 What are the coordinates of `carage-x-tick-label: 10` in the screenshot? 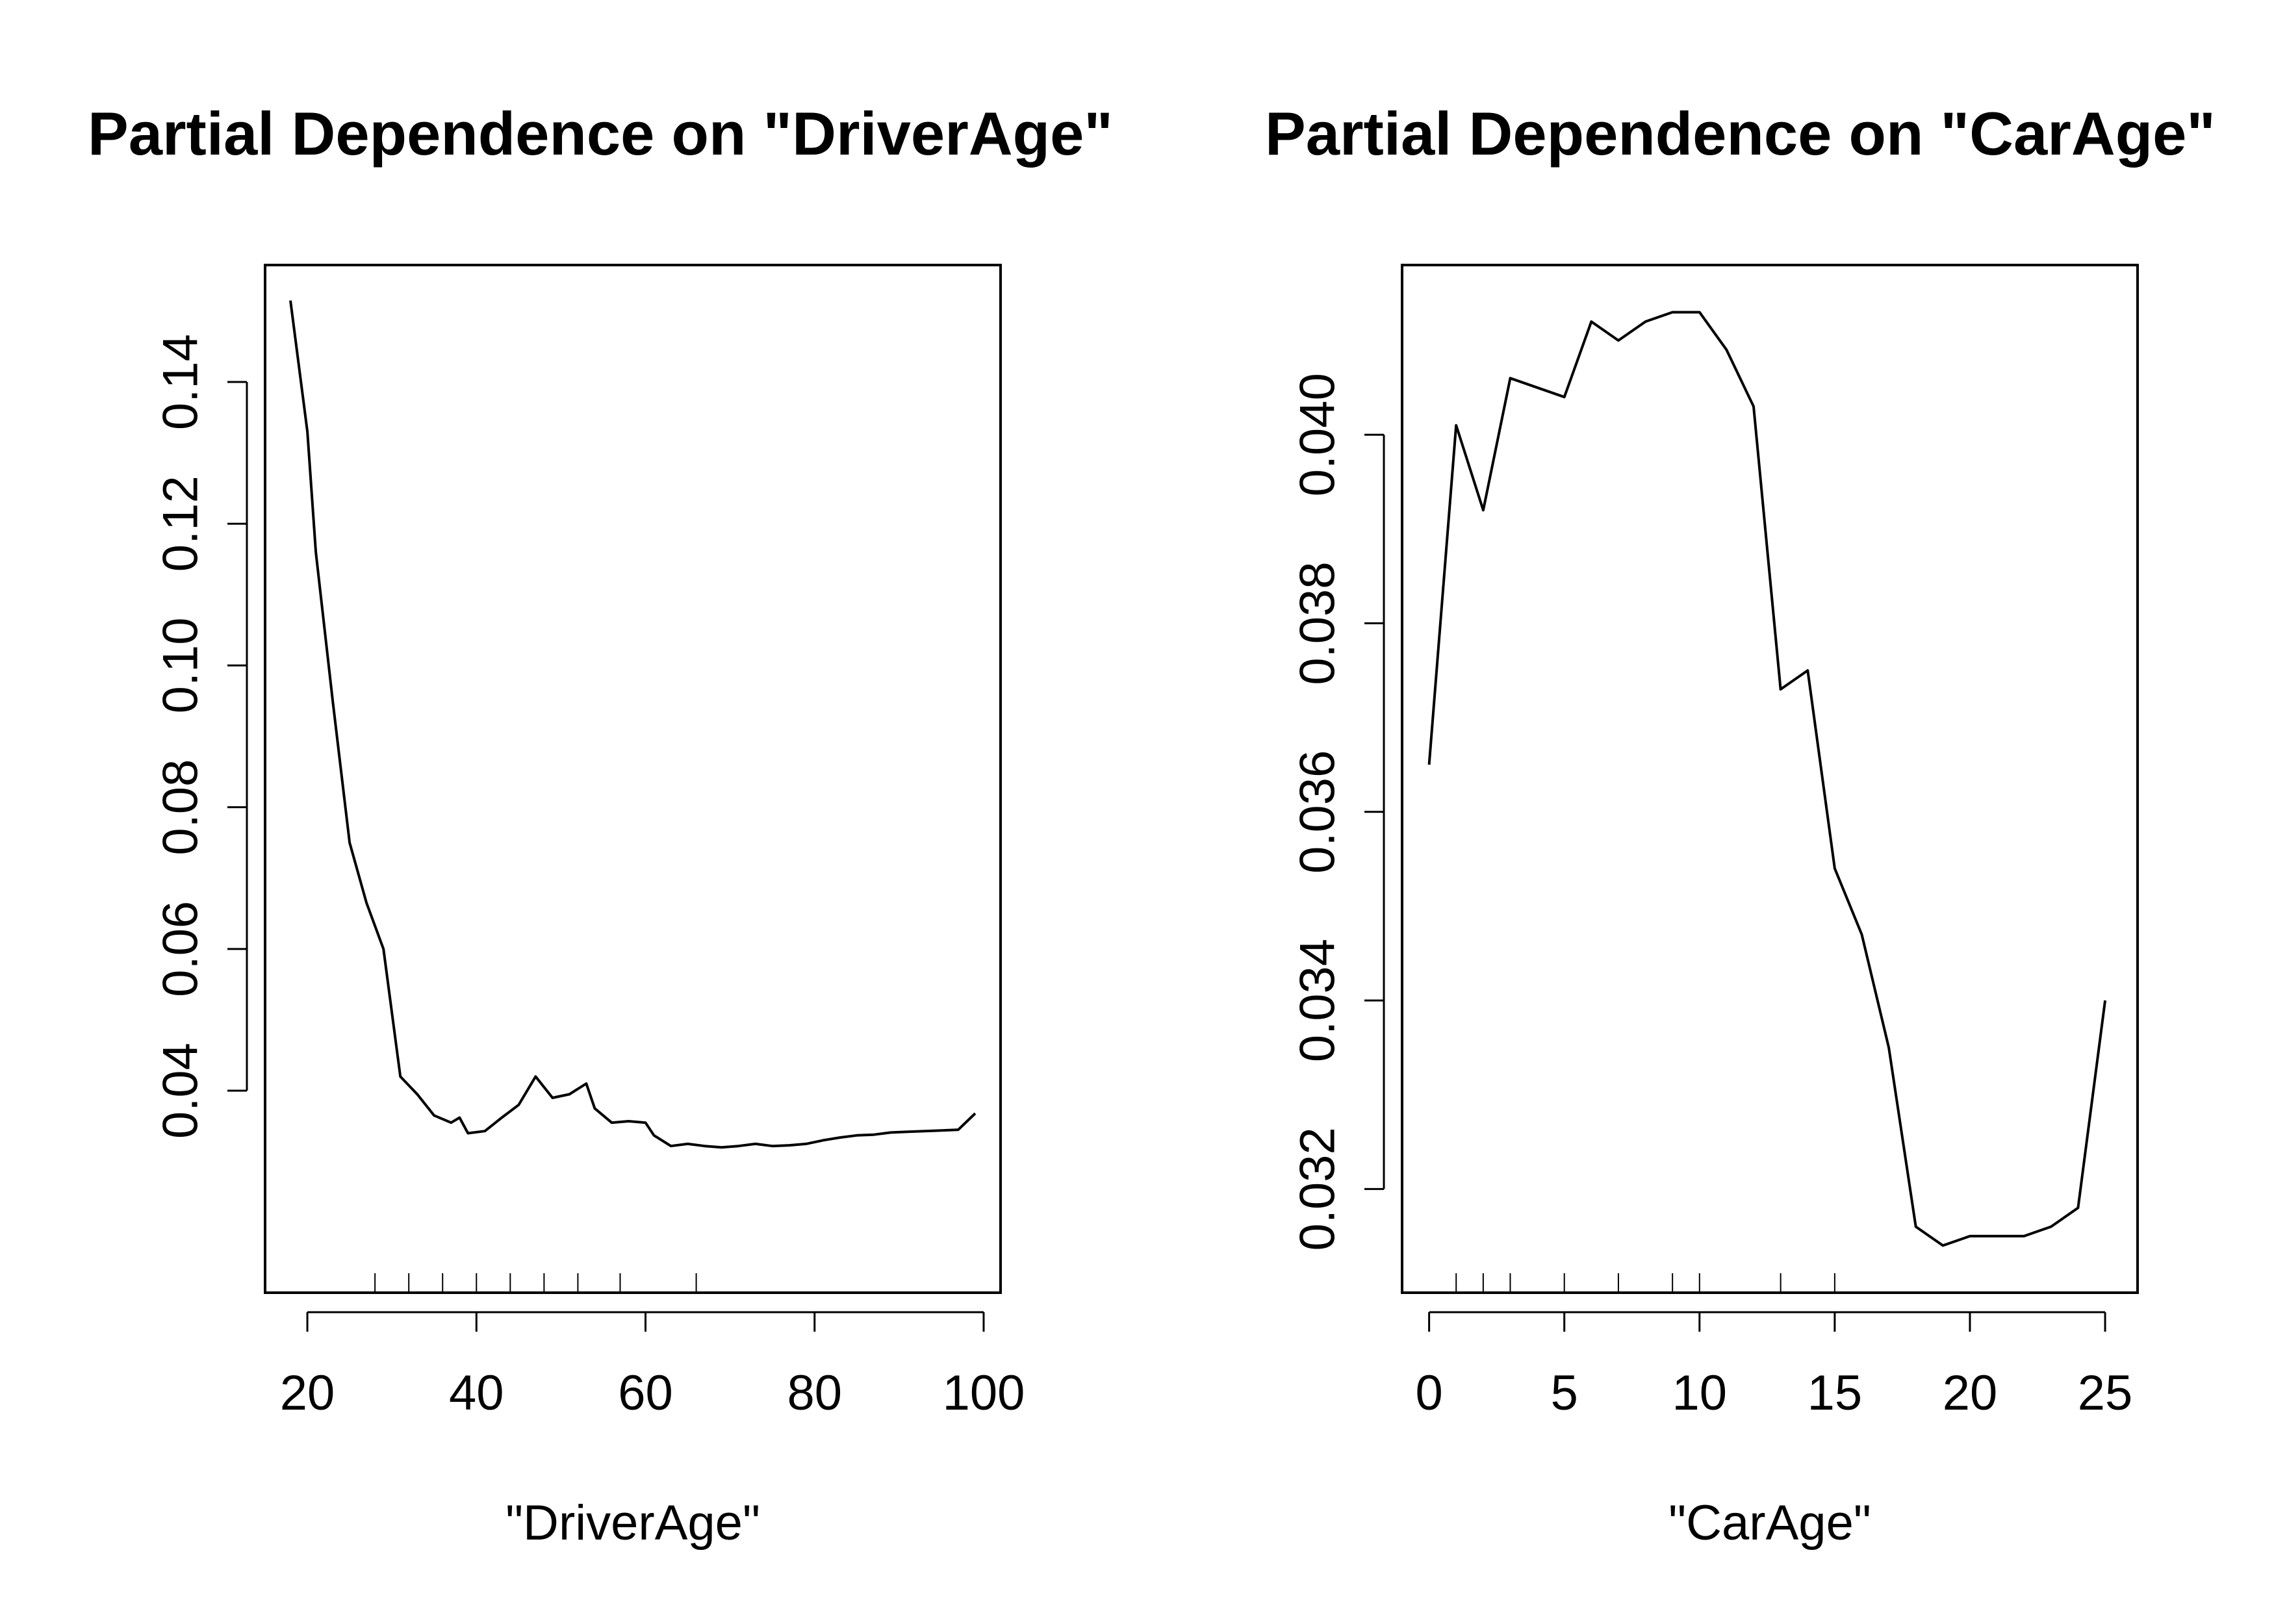 It's located at (1700, 1393).